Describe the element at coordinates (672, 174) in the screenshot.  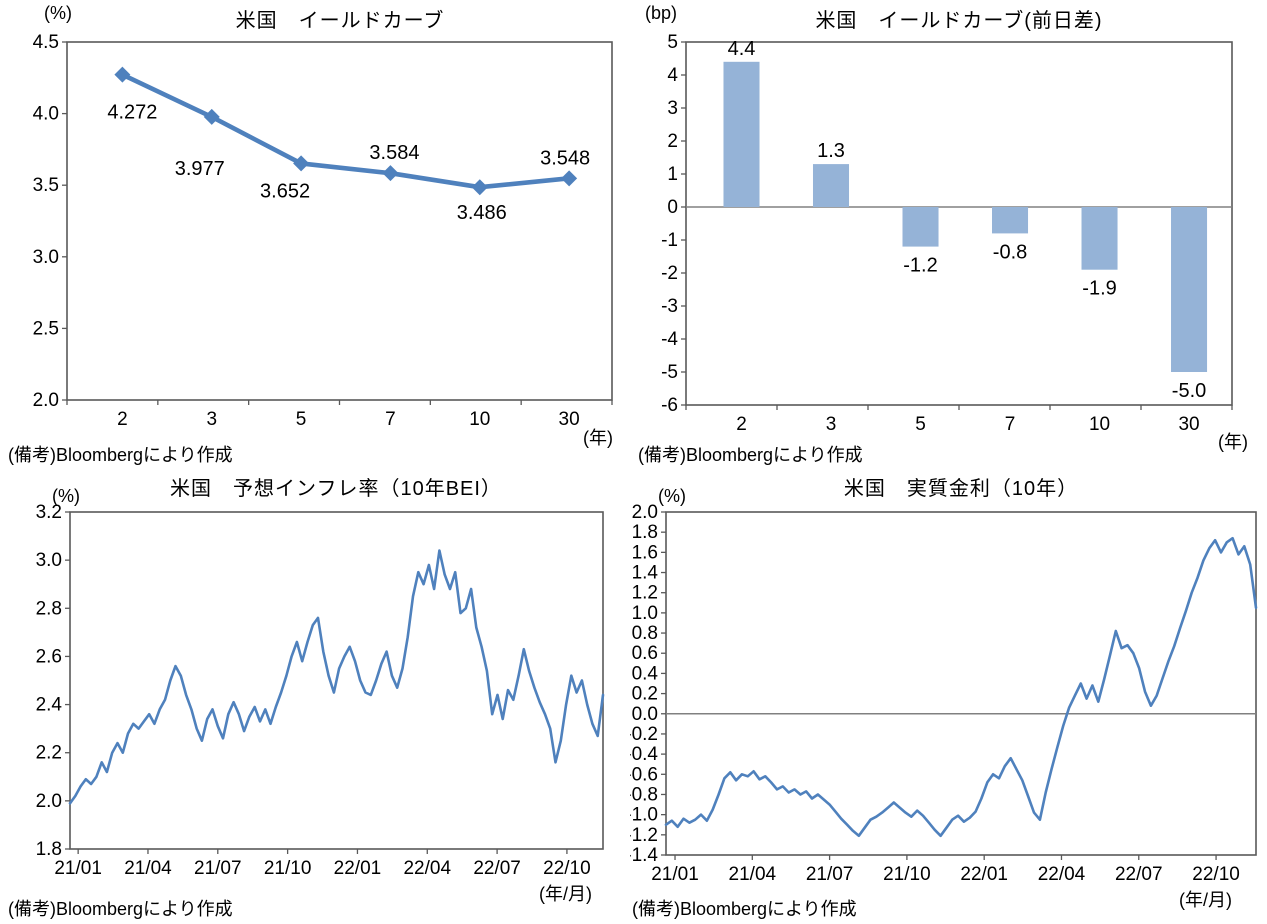
I see `y-tick-label: 1` at that location.